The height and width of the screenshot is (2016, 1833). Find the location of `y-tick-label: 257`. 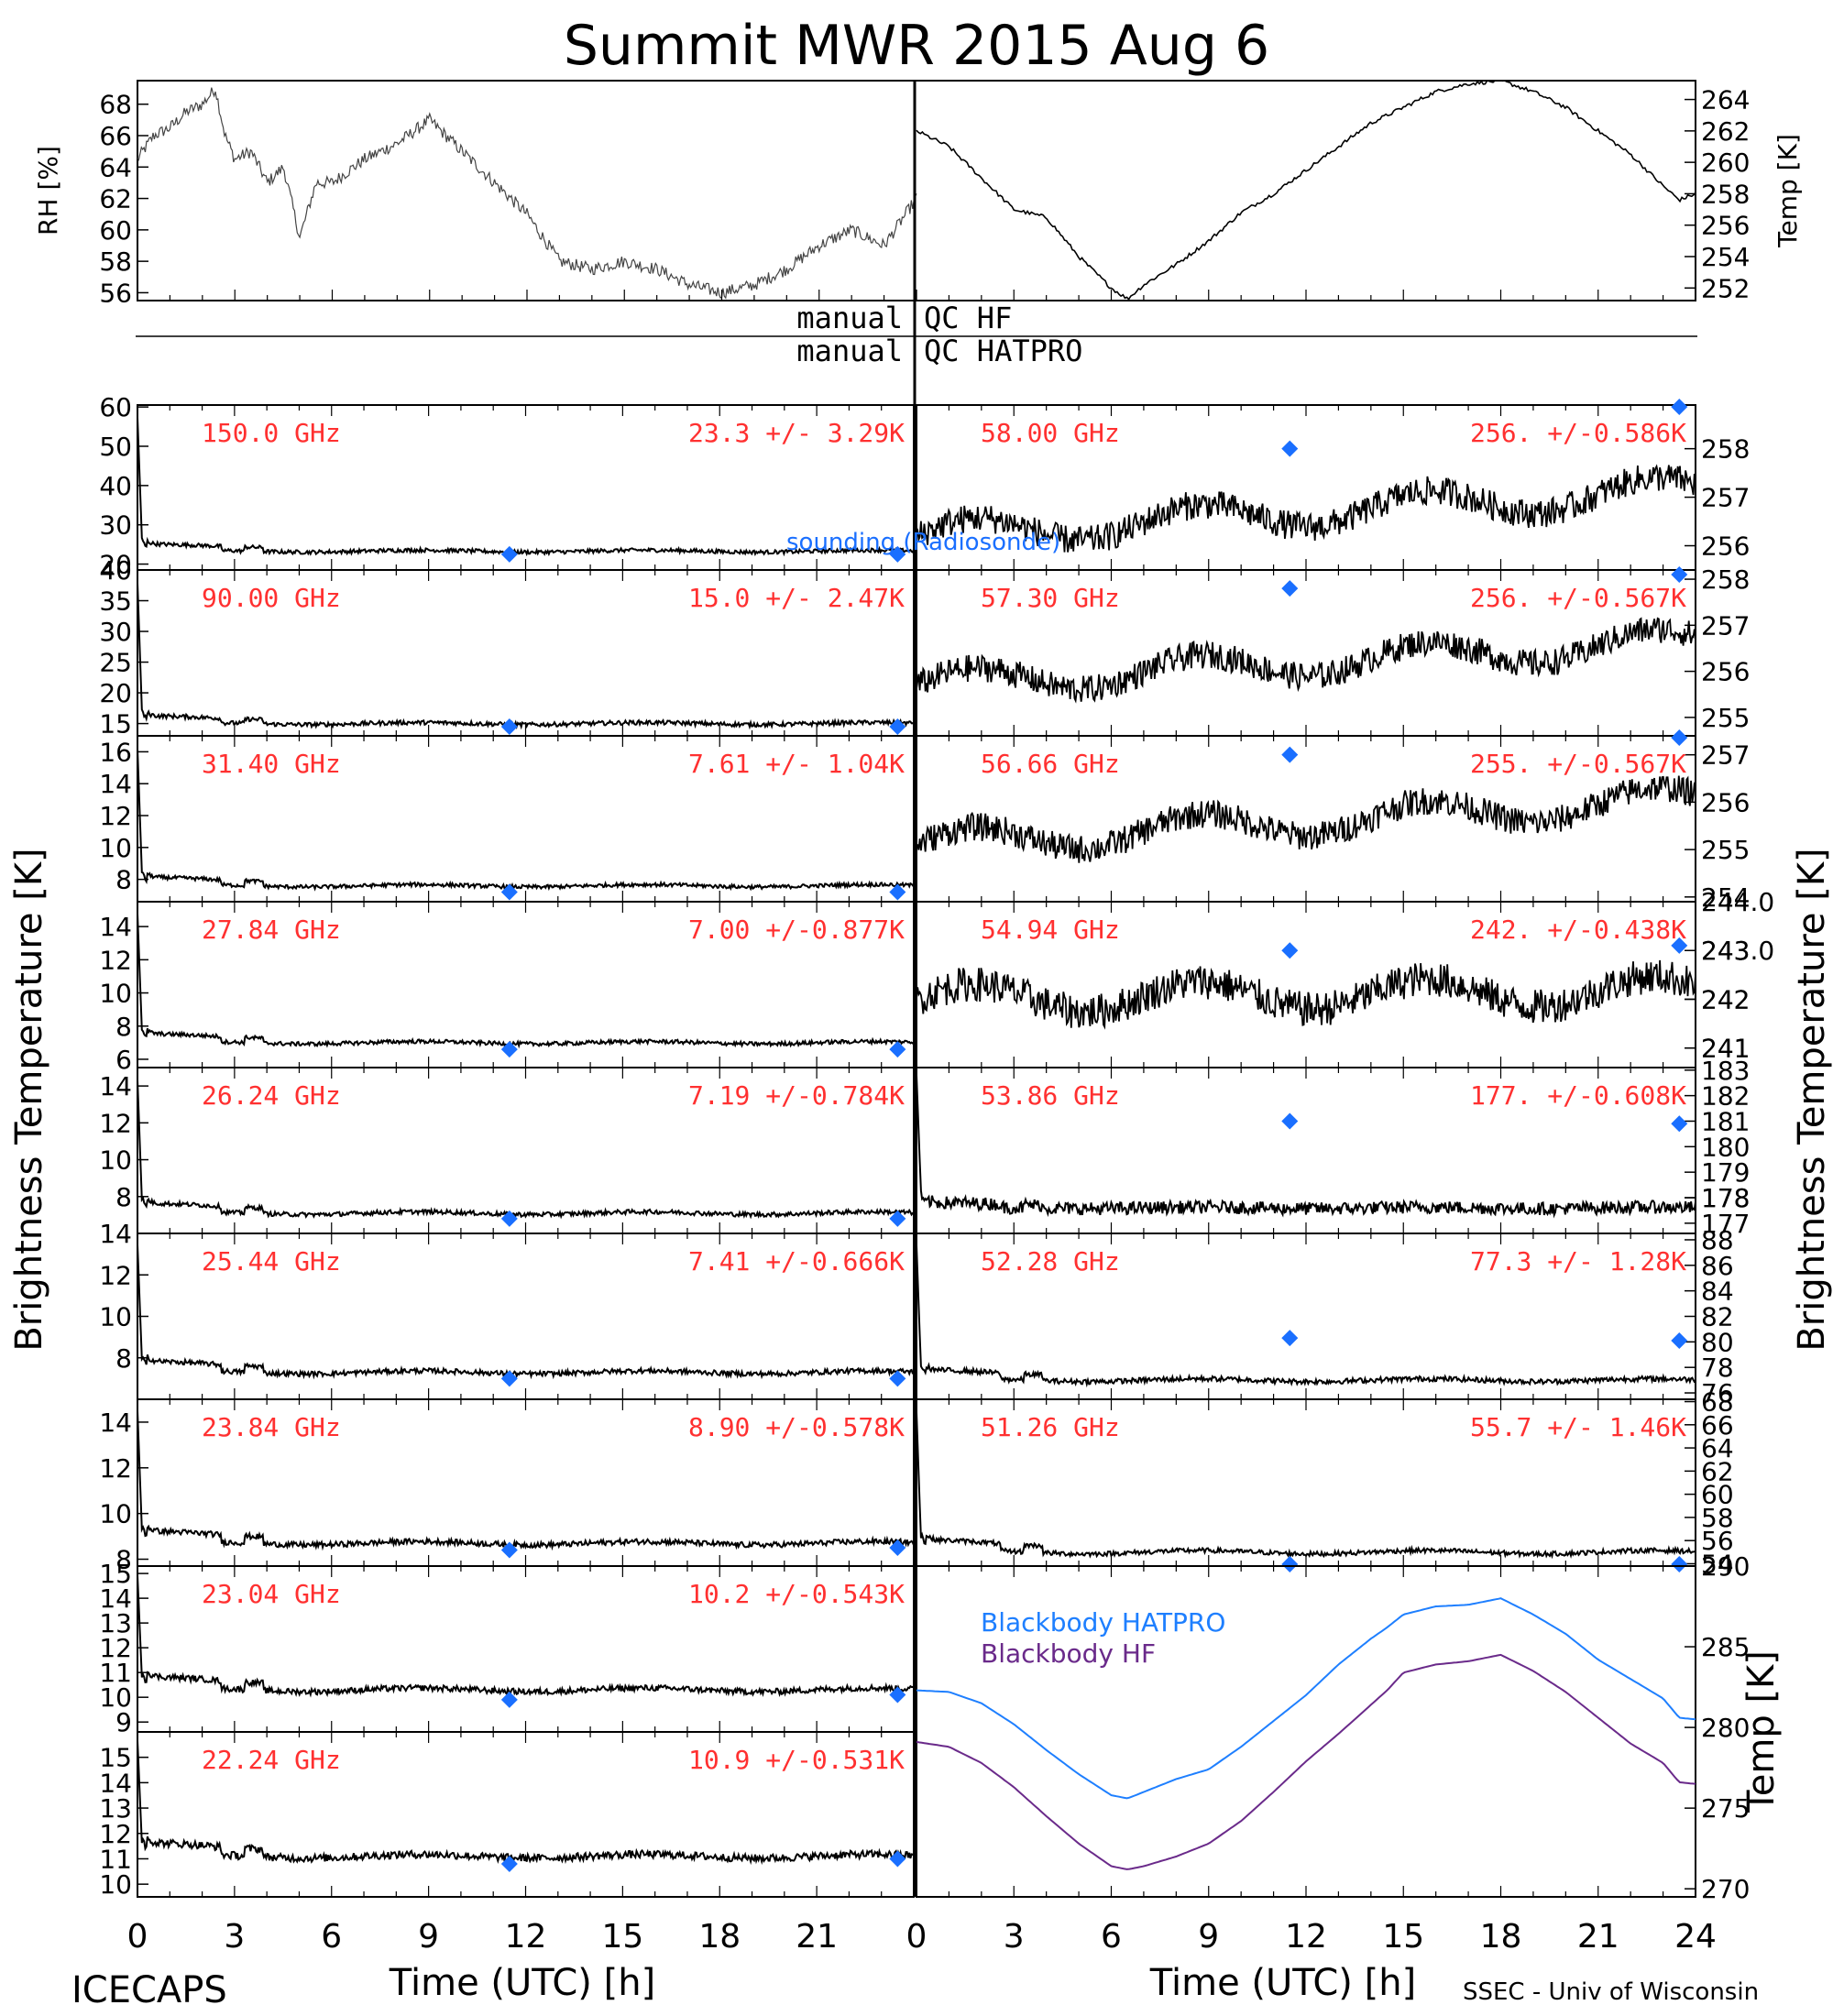

y-tick-label: 257 is located at coordinates (1725, 625).